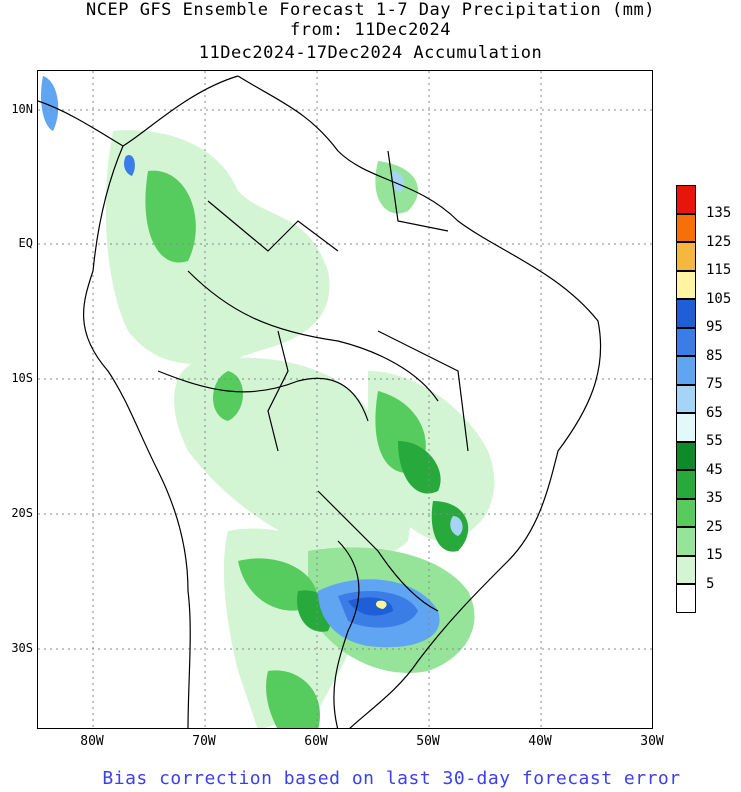 The width and height of the screenshot is (741, 792). What do you see at coordinates (714, 555) in the screenshot?
I see `legend-label: 15` at bounding box center [714, 555].